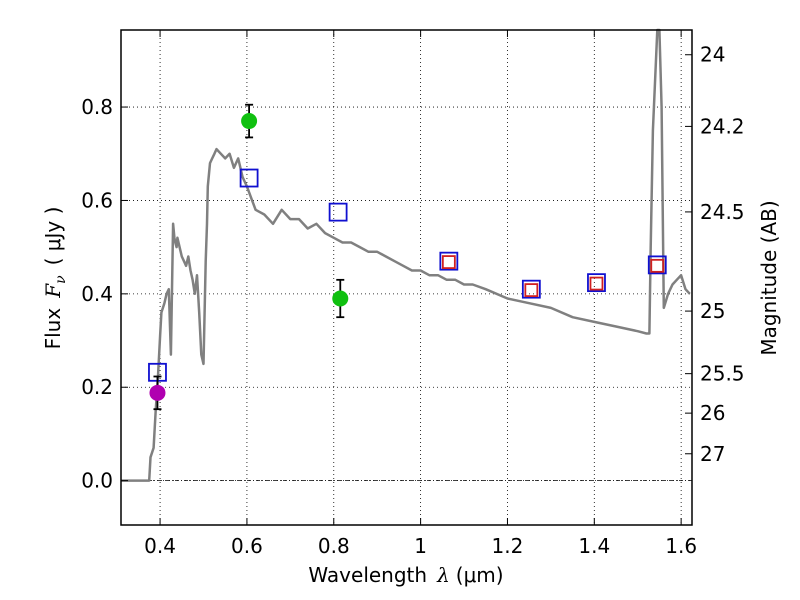 The width and height of the screenshot is (800, 600). I want to click on x-tick-label: 1.2, so click(508, 546).